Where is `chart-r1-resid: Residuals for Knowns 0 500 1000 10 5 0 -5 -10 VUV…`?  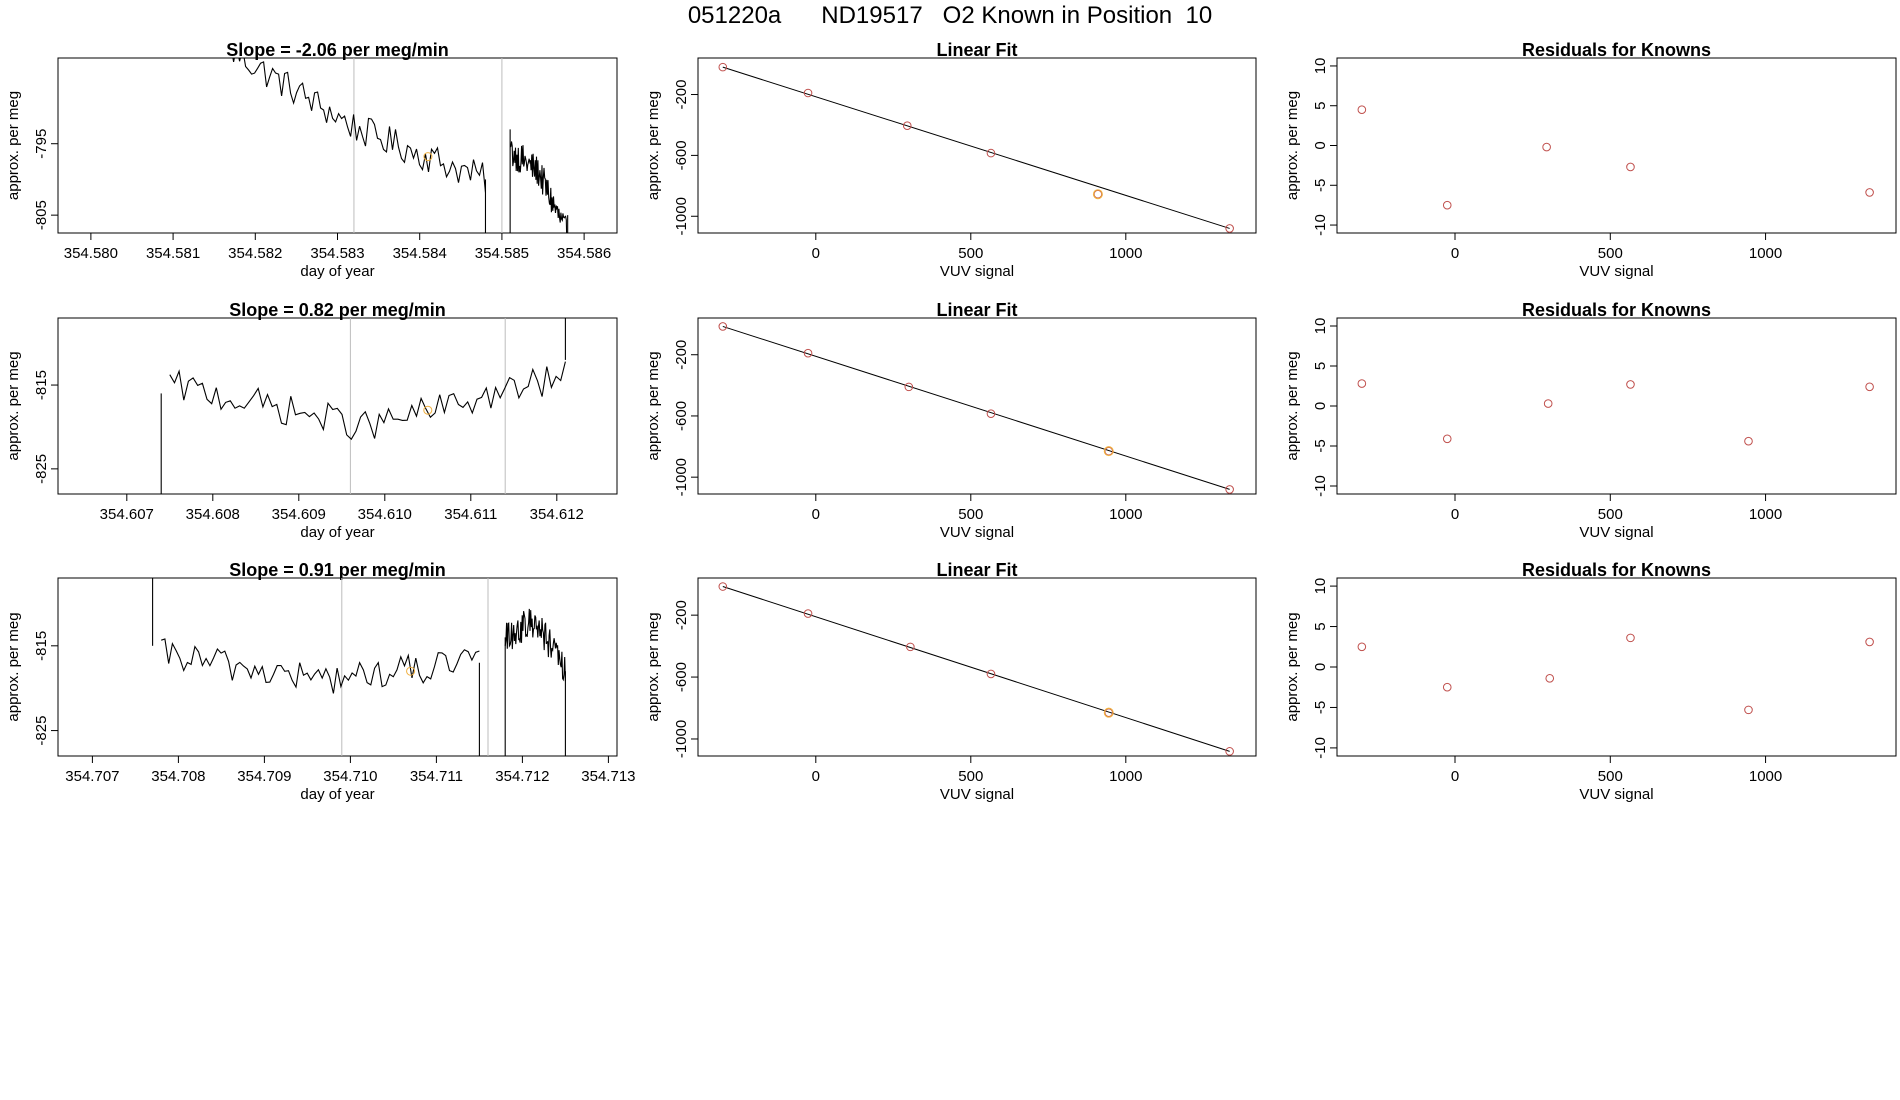
chart-r1-resid: Residuals for Knowns 0 500 1000 10 5 0 -5 -10 VUV… is located at coordinates (1590, 160).